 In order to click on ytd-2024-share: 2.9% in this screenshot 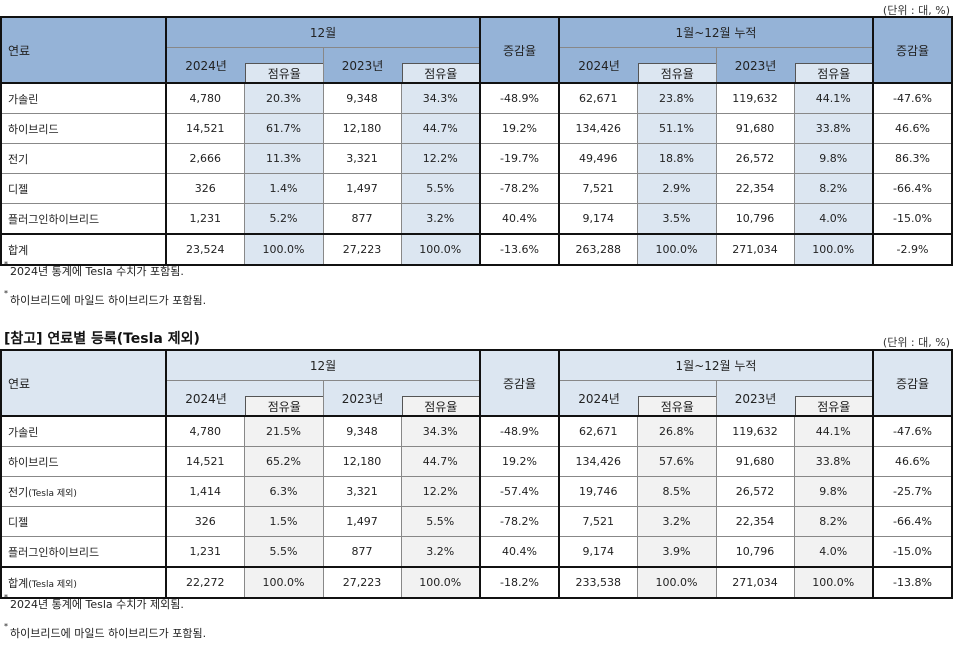, I will do `click(676, 188)`.